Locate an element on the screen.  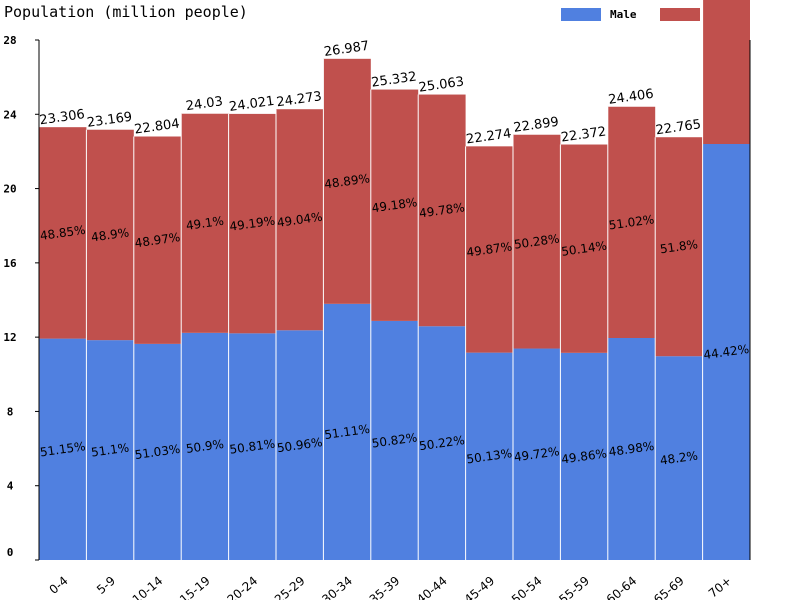
total-label: 22.804 is located at coordinates (156, 126).